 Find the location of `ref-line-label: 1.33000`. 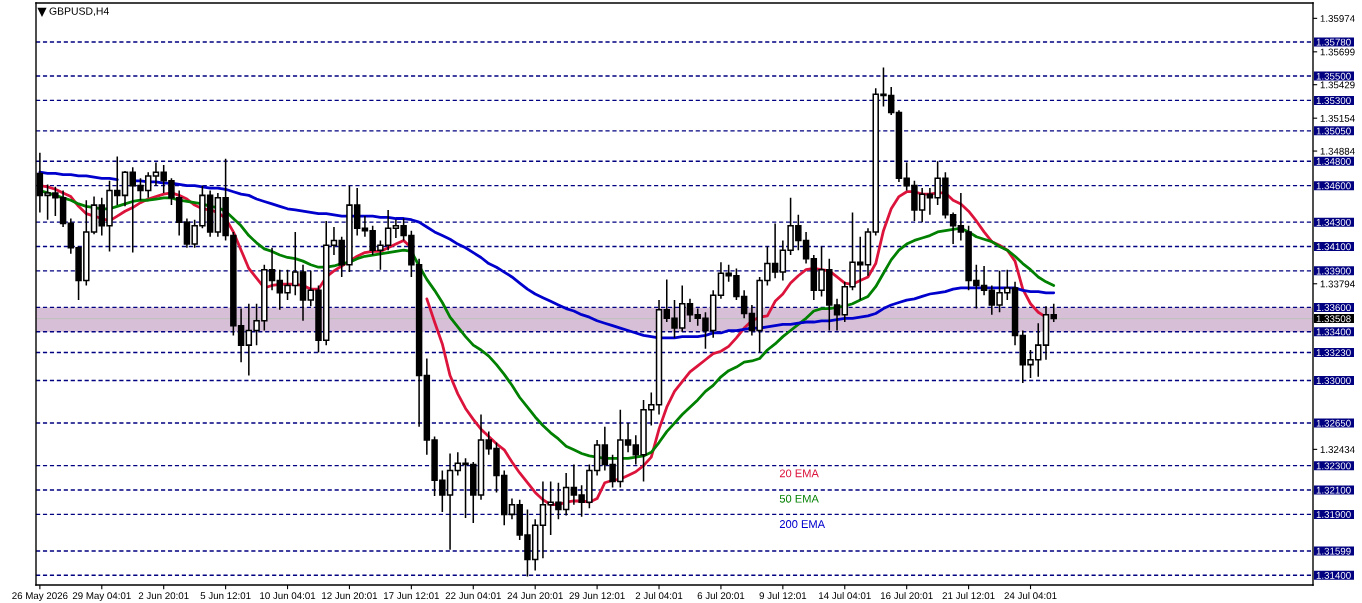

ref-line-label: 1.33000 is located at coordinates (1333, 381).